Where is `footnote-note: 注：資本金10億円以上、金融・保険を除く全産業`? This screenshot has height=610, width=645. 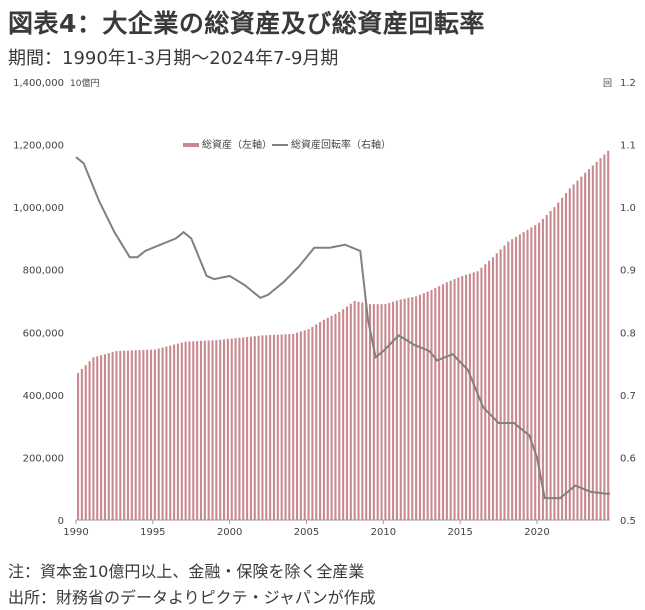 footnote-note: 注：資本金10億円以上、金融・保険を除く全産業 is located at coordinates (186, 571).